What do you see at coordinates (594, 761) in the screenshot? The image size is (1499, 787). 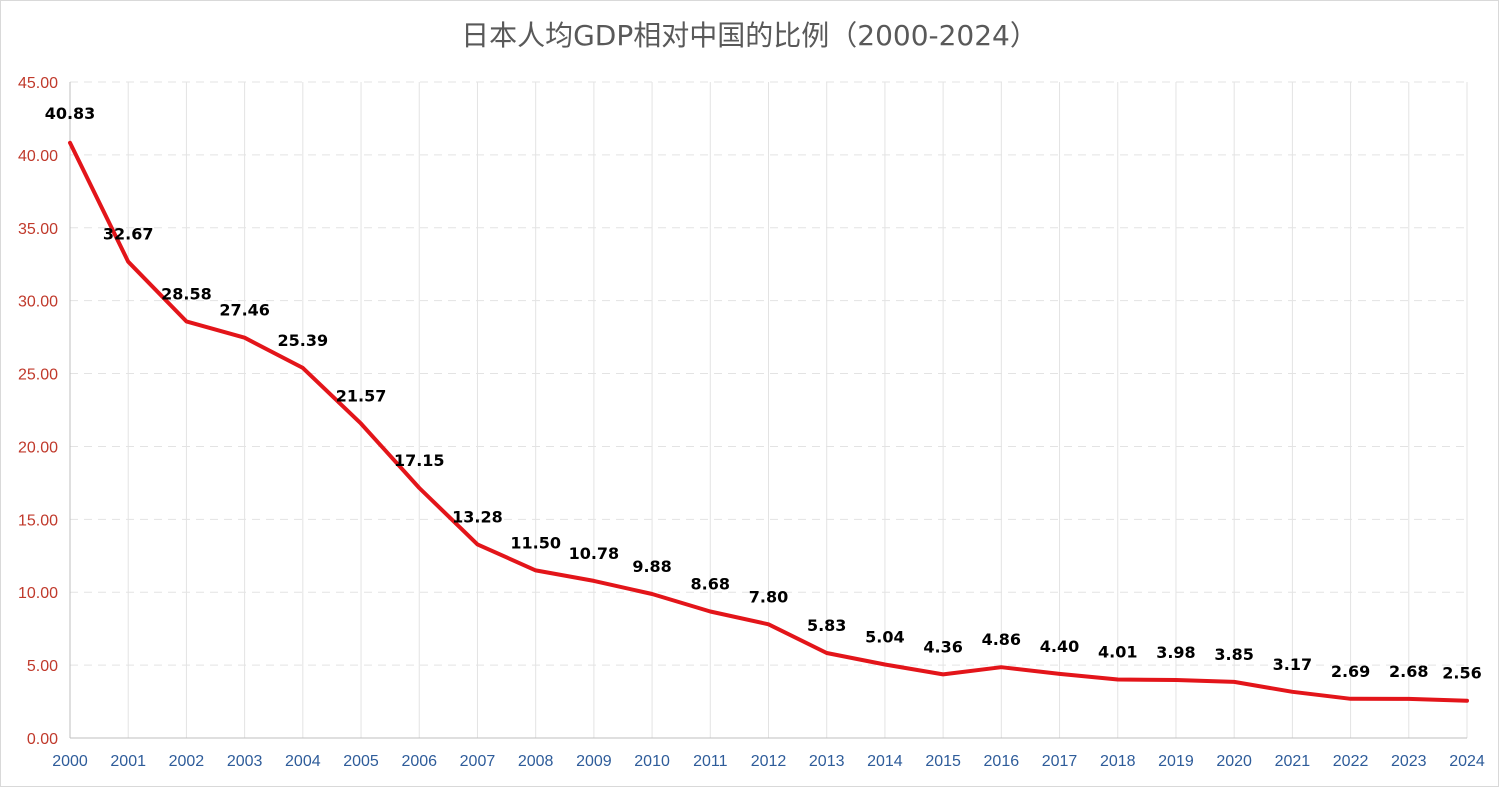 I see `x-tick-label: 2009` at bounding box center [594, 761].